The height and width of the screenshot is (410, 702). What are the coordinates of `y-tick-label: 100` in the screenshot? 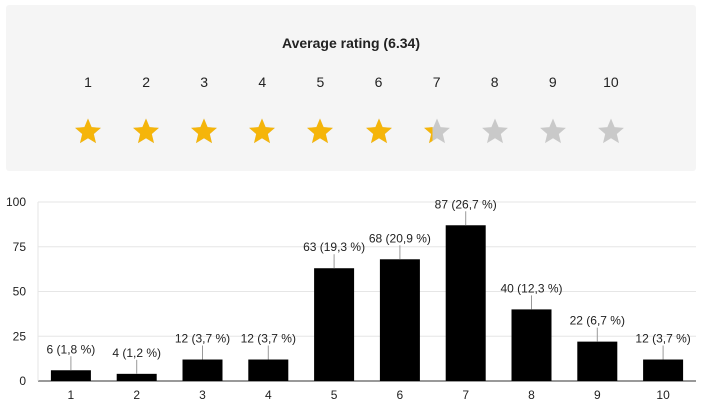 It's located at (16, 202).